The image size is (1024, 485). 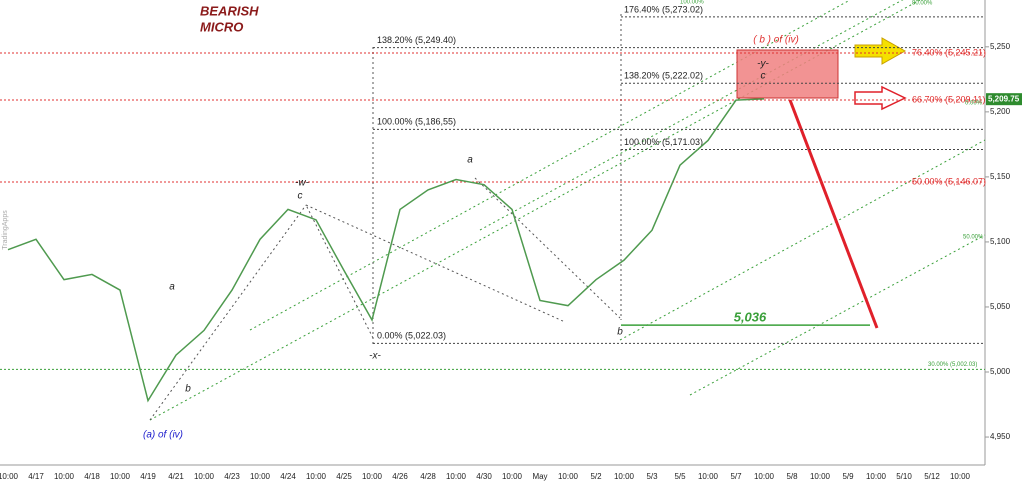 What do you see at coordinates (1000, 371) in the screenshot?
I see `y-tick-label: 5,000` at bounding box center [1000, 371].